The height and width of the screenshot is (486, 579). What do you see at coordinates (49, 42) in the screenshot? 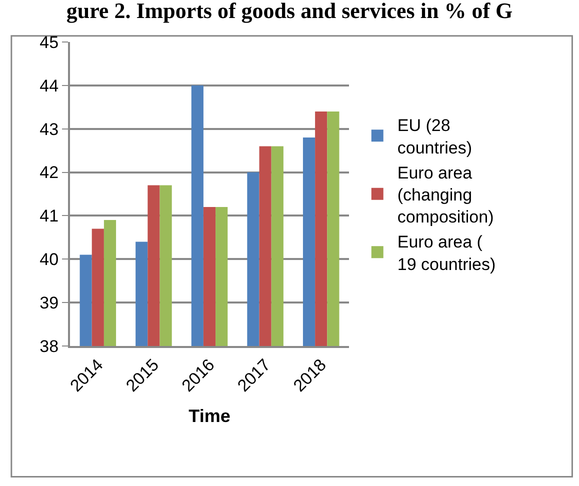
I see `y-tick-label: 45` at bounding box center [49, 42].